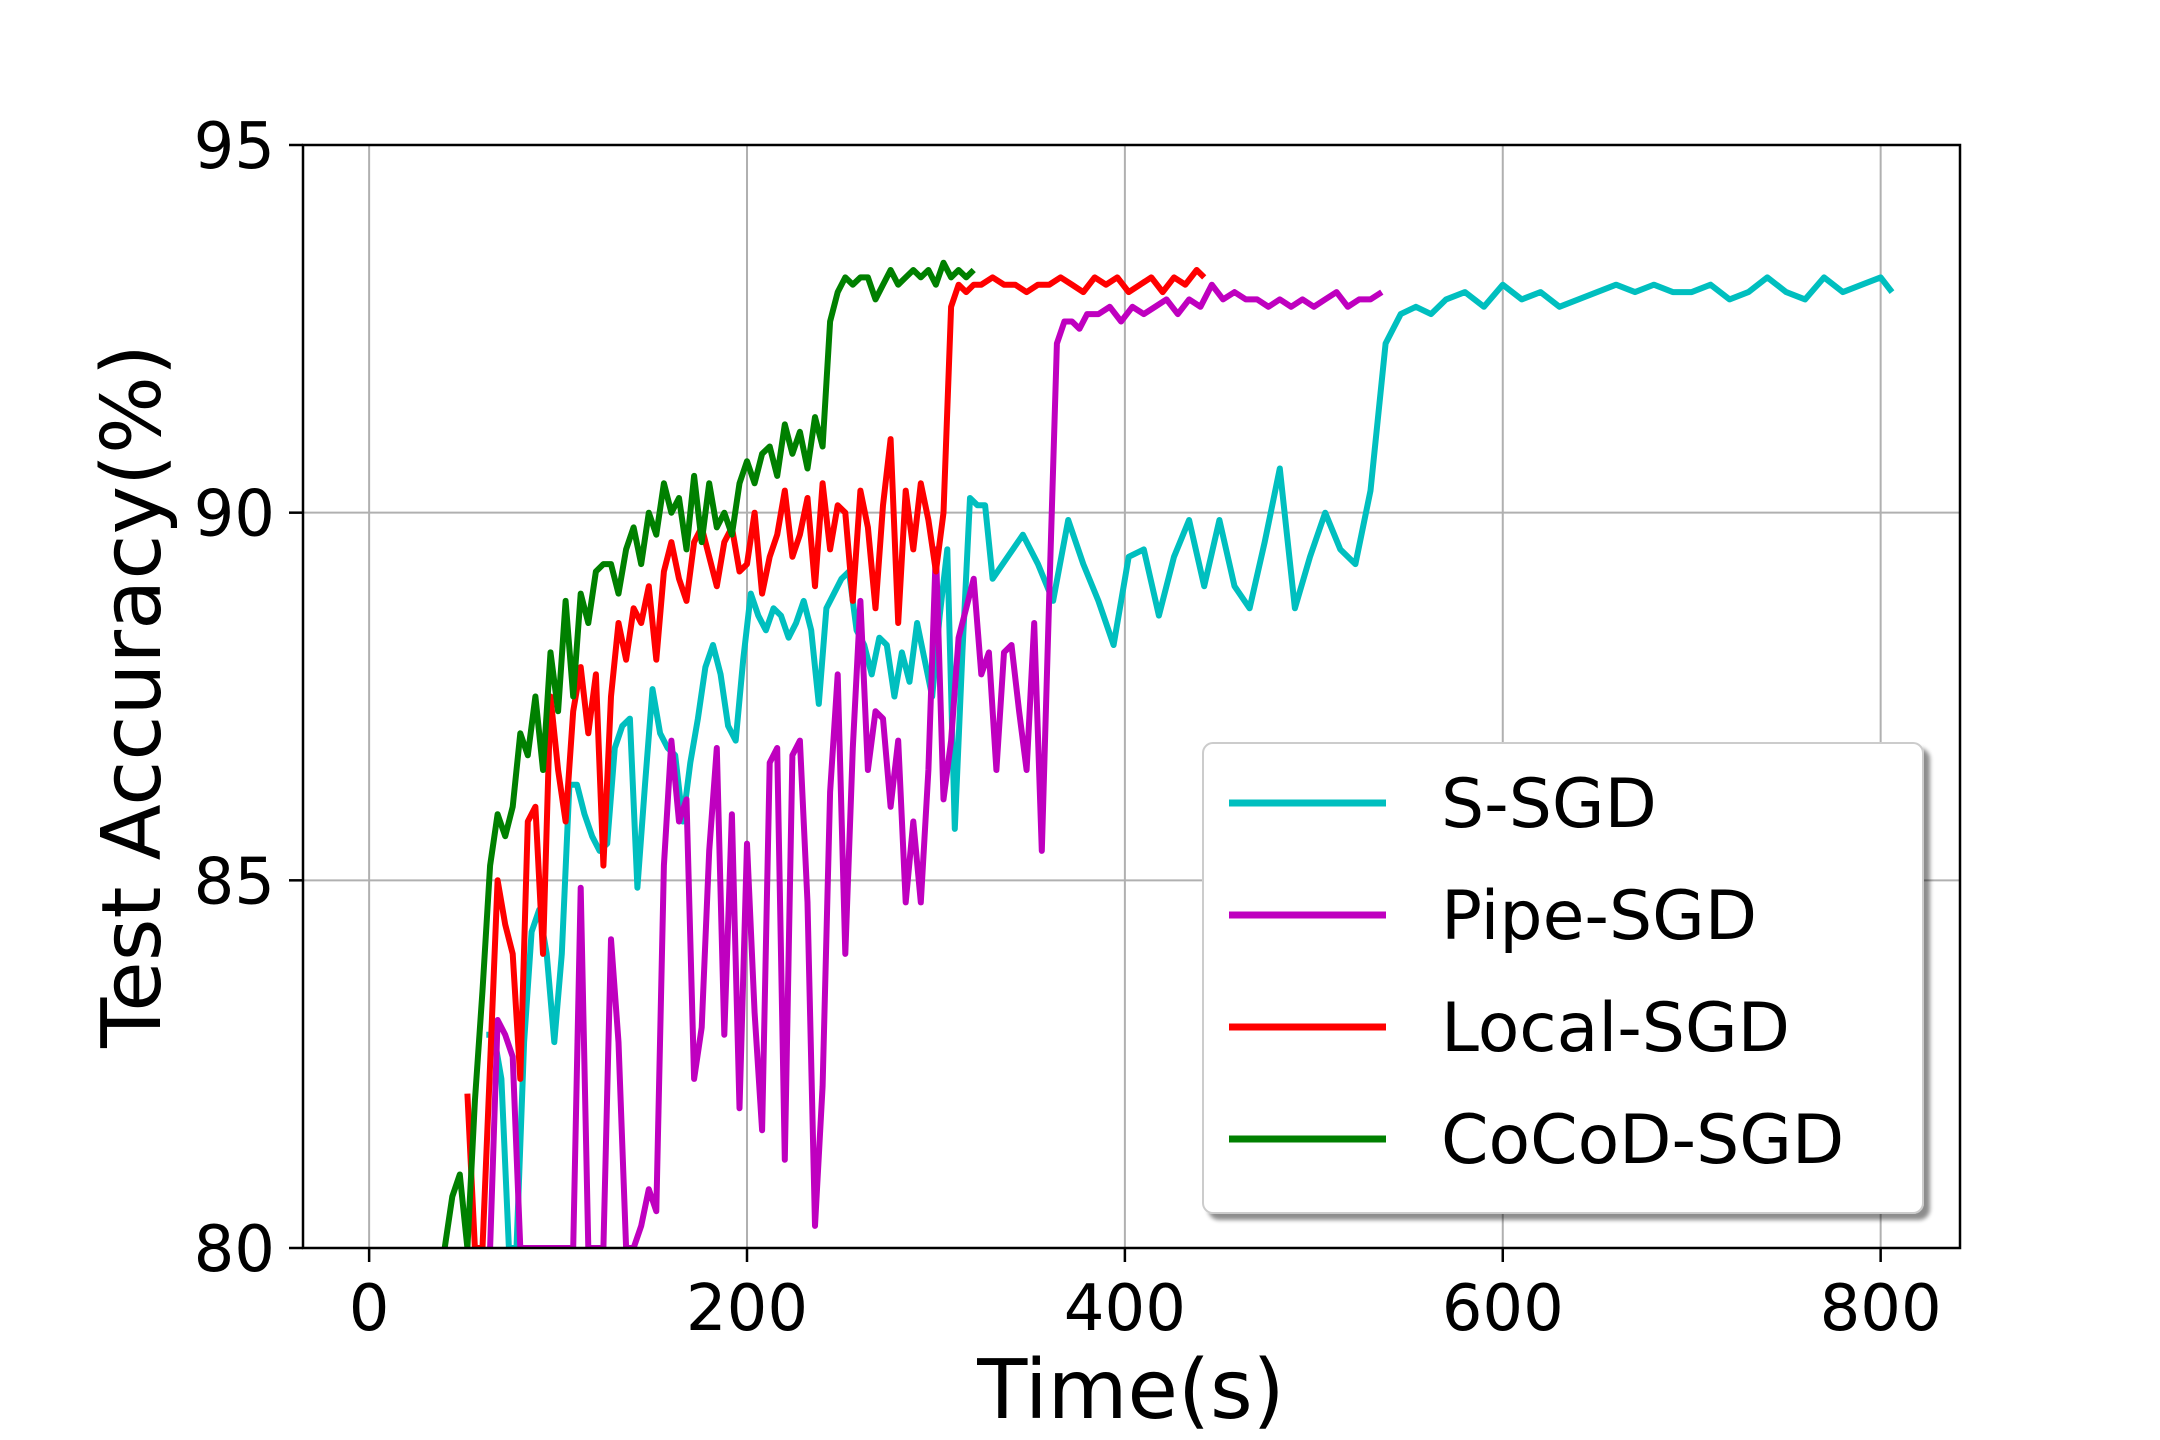  What do you see at coordinates (1881, 1309) in the screenshot?
I see `x-tick-label: 800` at bounding box center [1881, 1309].